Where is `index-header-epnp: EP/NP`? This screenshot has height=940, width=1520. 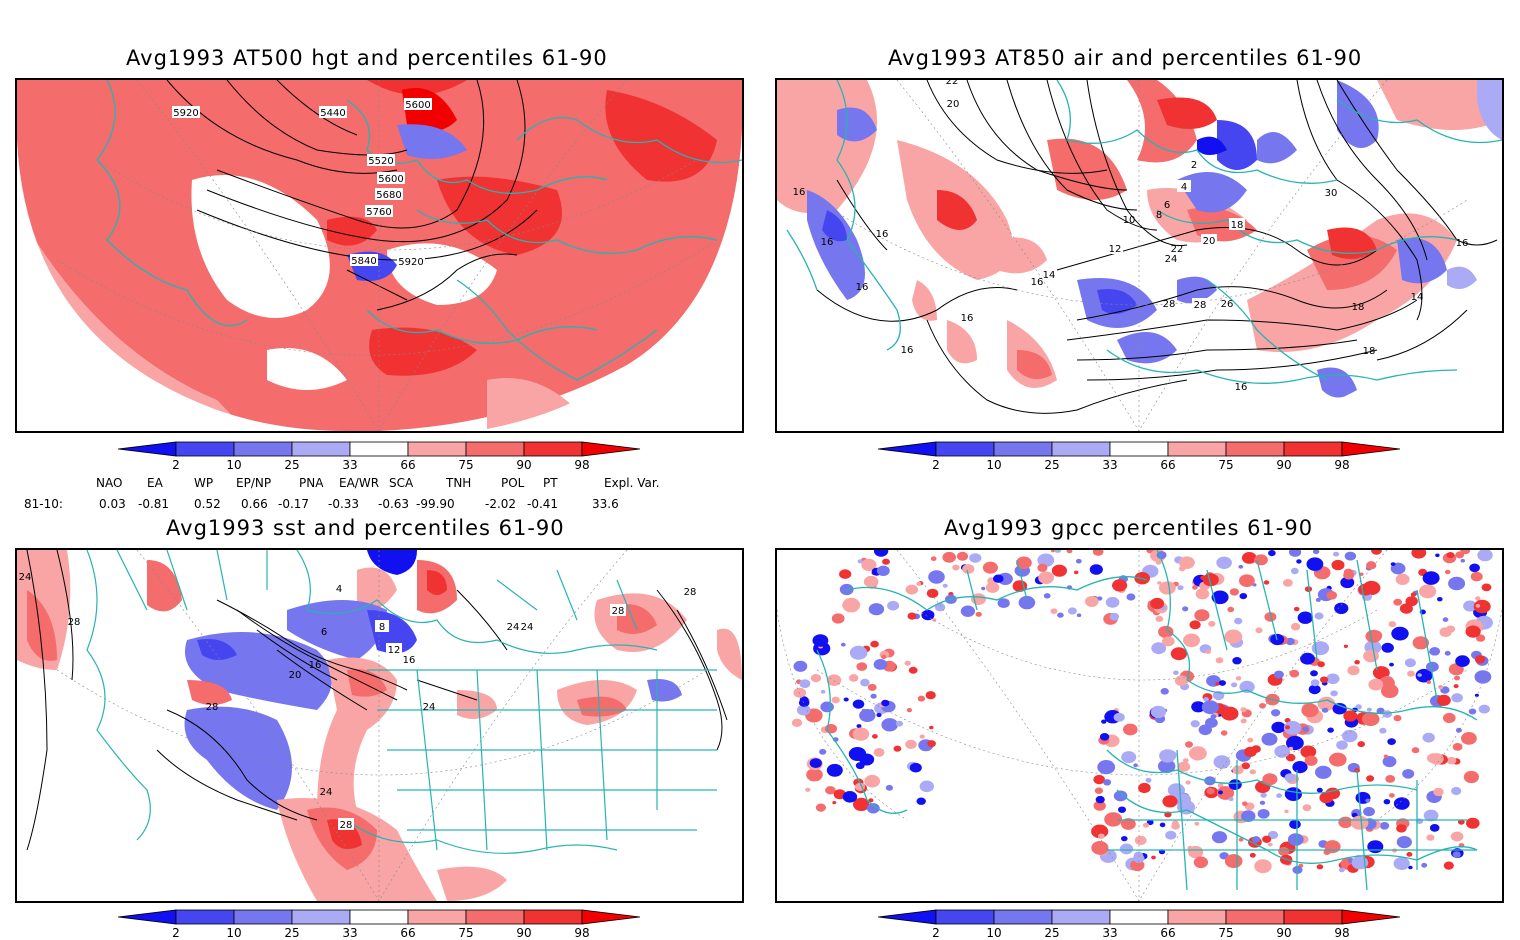
index-header-epnp: EP/NP is located at coordinates (254, 483).